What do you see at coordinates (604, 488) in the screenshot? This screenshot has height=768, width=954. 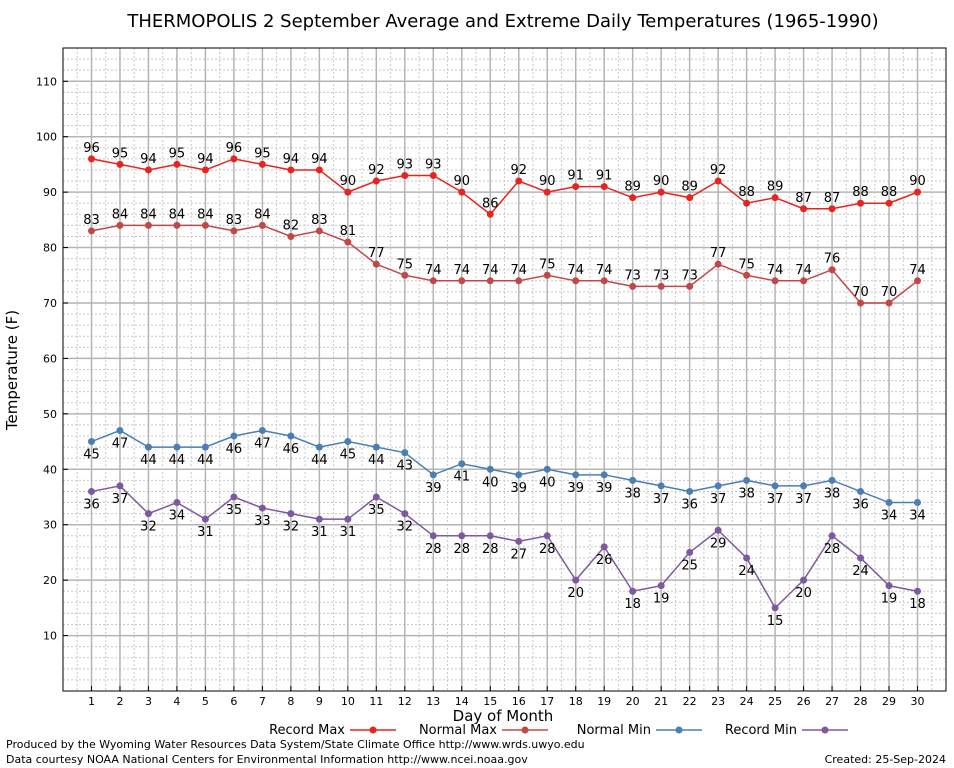 I see `data-label: 39` at bounding box center [604, 488].